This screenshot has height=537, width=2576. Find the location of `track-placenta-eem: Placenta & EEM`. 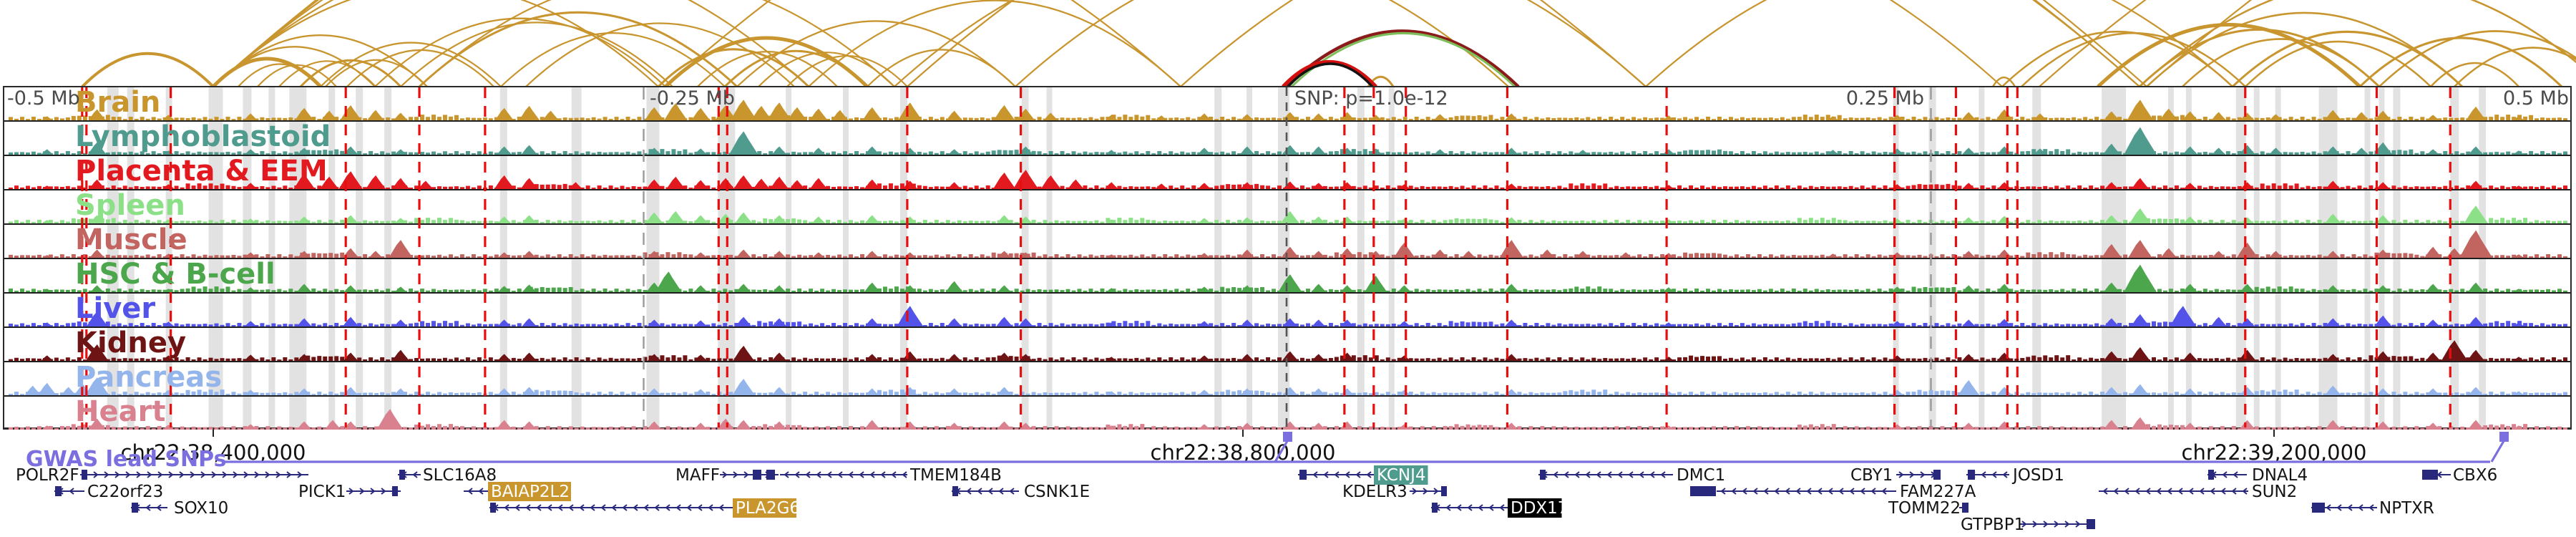

track-placenta-eem: Placenta & EEM is located at coordinates (1287, 172).